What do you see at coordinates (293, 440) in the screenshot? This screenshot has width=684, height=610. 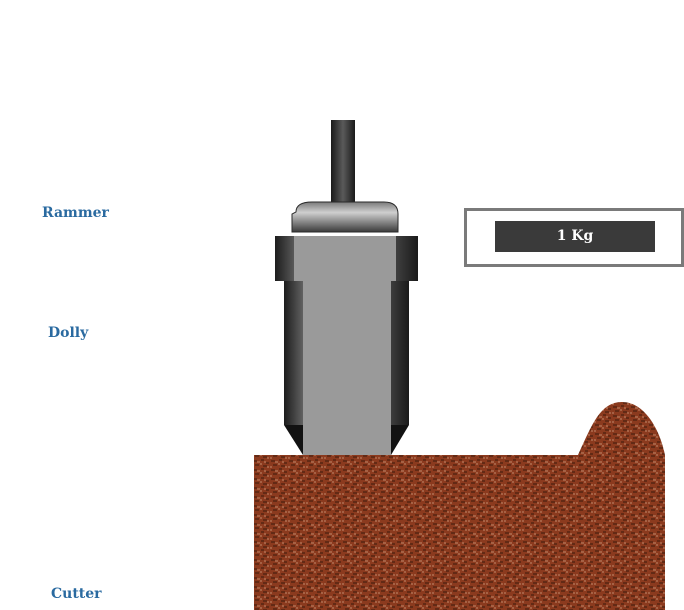 I see `cutting-edge-left` at bounding box center [293, 440].